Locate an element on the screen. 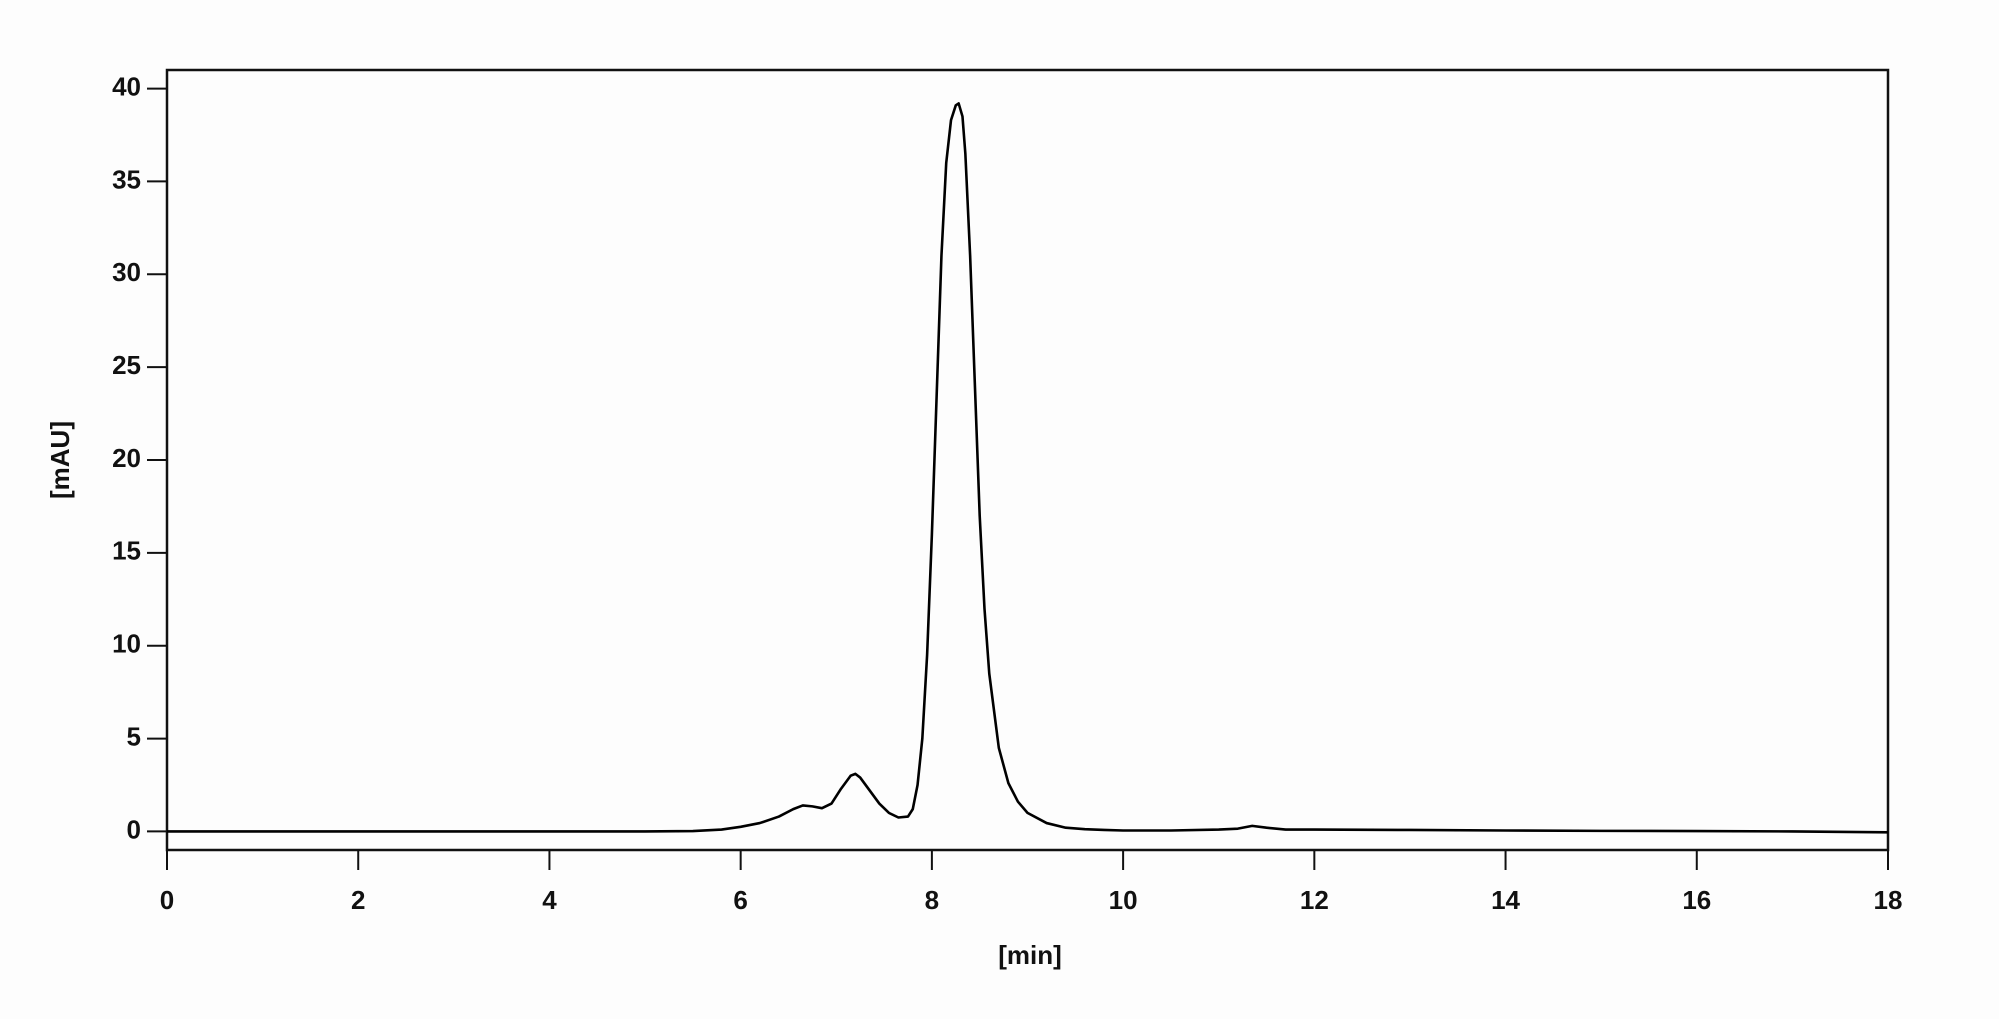  x-axis-label: [min] is located at coordinates (1030, 955).